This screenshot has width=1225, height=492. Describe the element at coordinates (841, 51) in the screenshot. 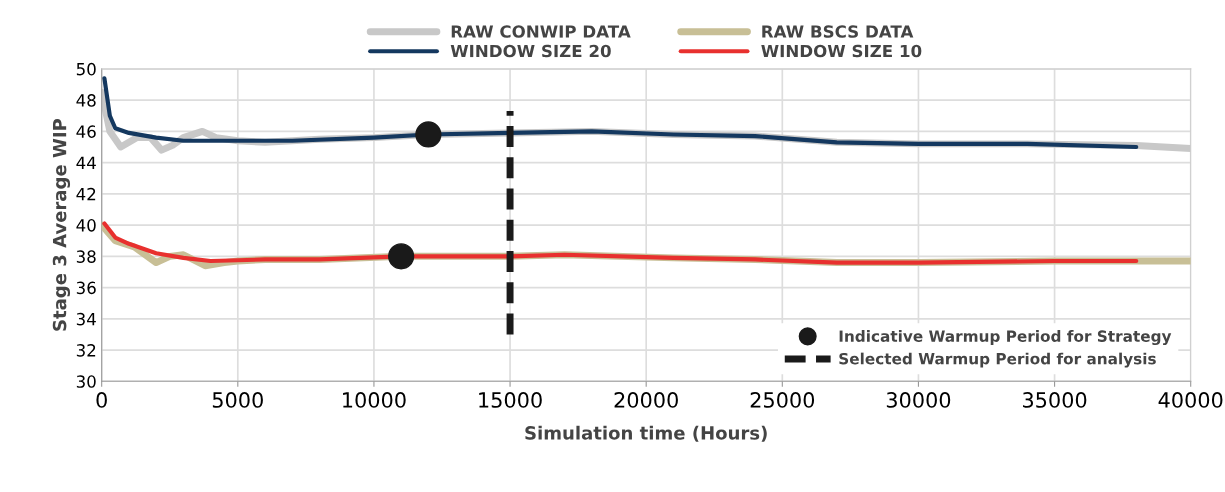

I see `legend-label: WINDOW SIZE 10` at that location.